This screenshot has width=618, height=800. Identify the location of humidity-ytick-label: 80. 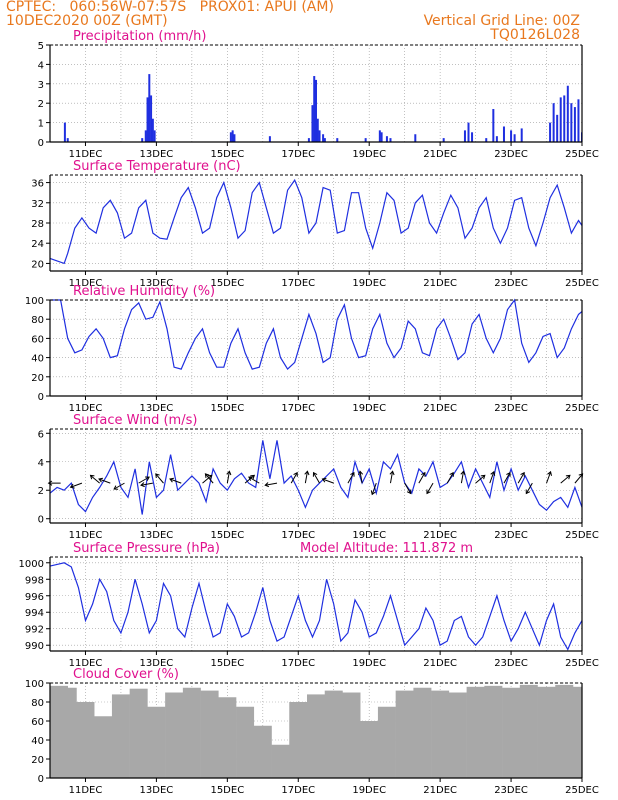
(37, 320).